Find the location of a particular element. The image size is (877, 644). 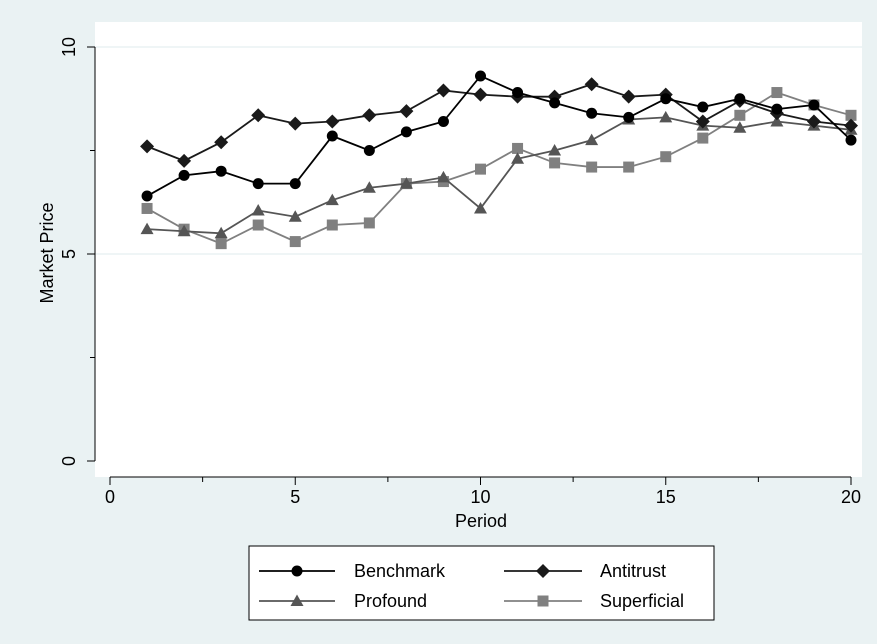

legend-entries: Benchmark Antitrust Profound Superficial is located at coordinates (471, 586).